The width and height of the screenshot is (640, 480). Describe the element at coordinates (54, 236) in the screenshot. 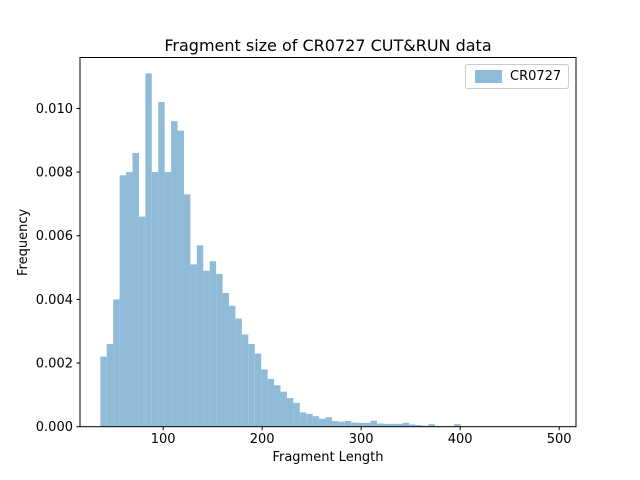

I see `y-tick-label: 0.006` at that location.